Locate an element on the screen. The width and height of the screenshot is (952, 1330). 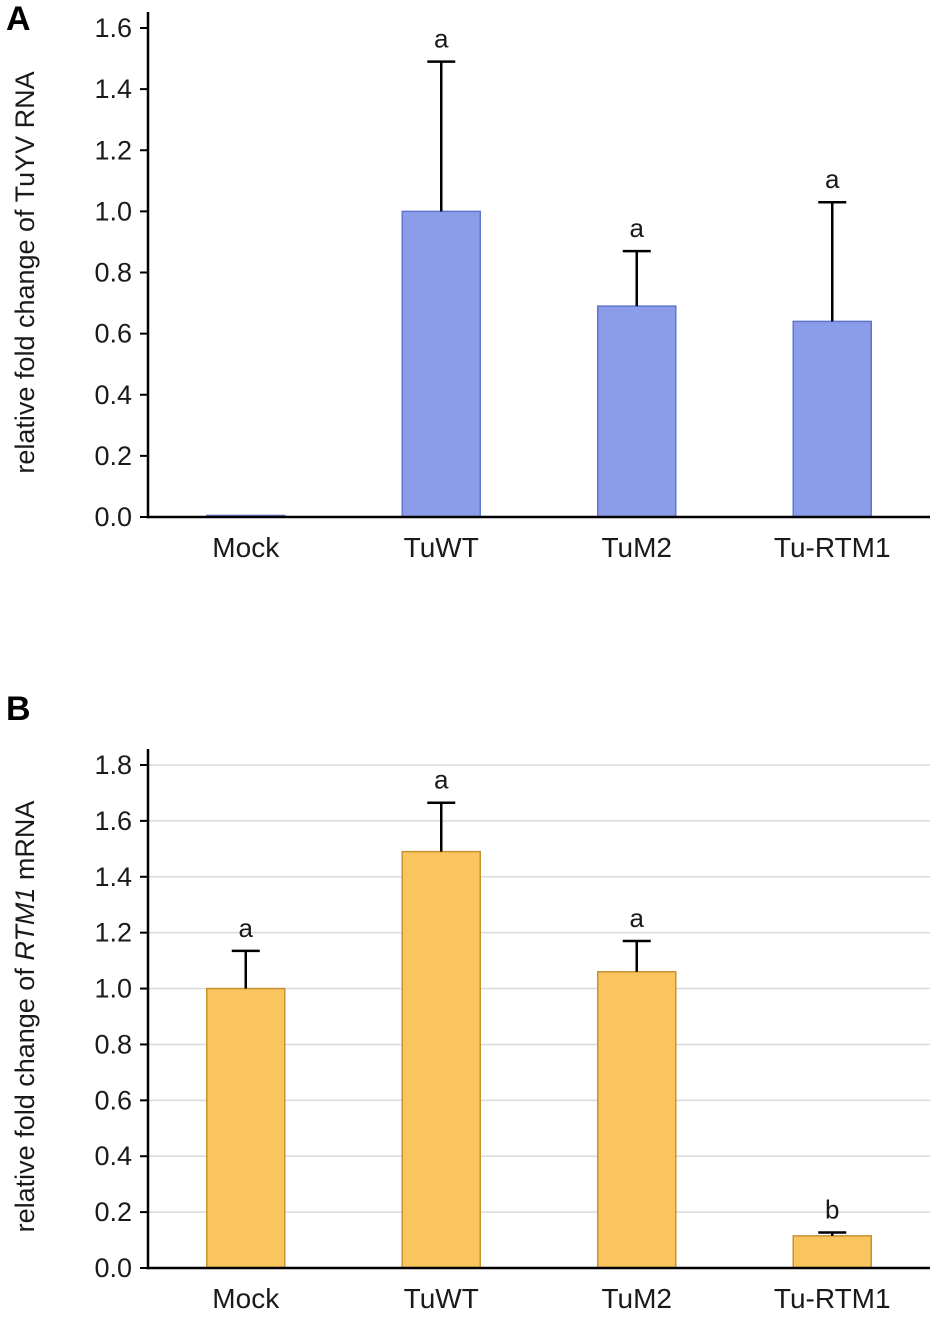
y-axis-title: relative fold change of TuYV RNA is located at coordinates (25, 272).